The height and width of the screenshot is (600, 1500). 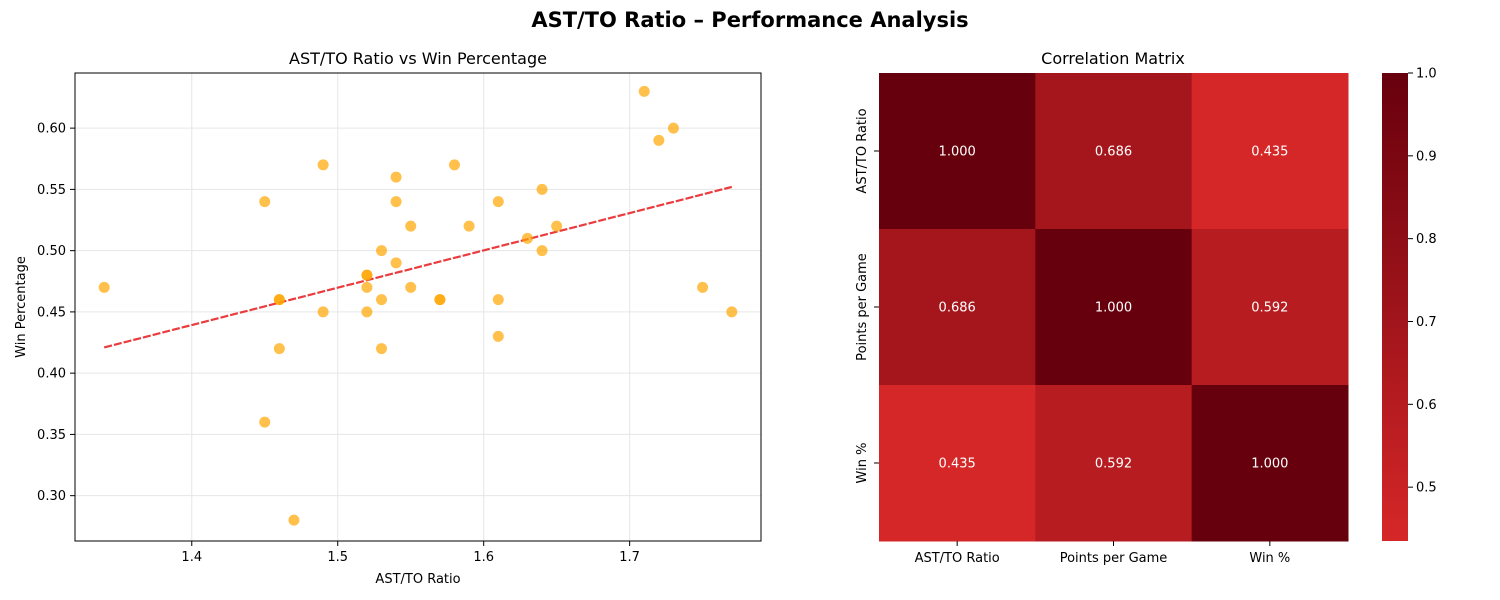 I want to click on y-tick-label: 0.55, so click(x=51, y=190).